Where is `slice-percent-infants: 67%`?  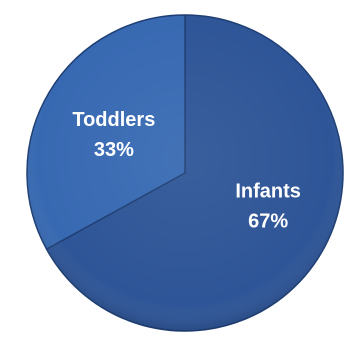
slice-percent-infants: 67% is located at coordinates (268, 221).